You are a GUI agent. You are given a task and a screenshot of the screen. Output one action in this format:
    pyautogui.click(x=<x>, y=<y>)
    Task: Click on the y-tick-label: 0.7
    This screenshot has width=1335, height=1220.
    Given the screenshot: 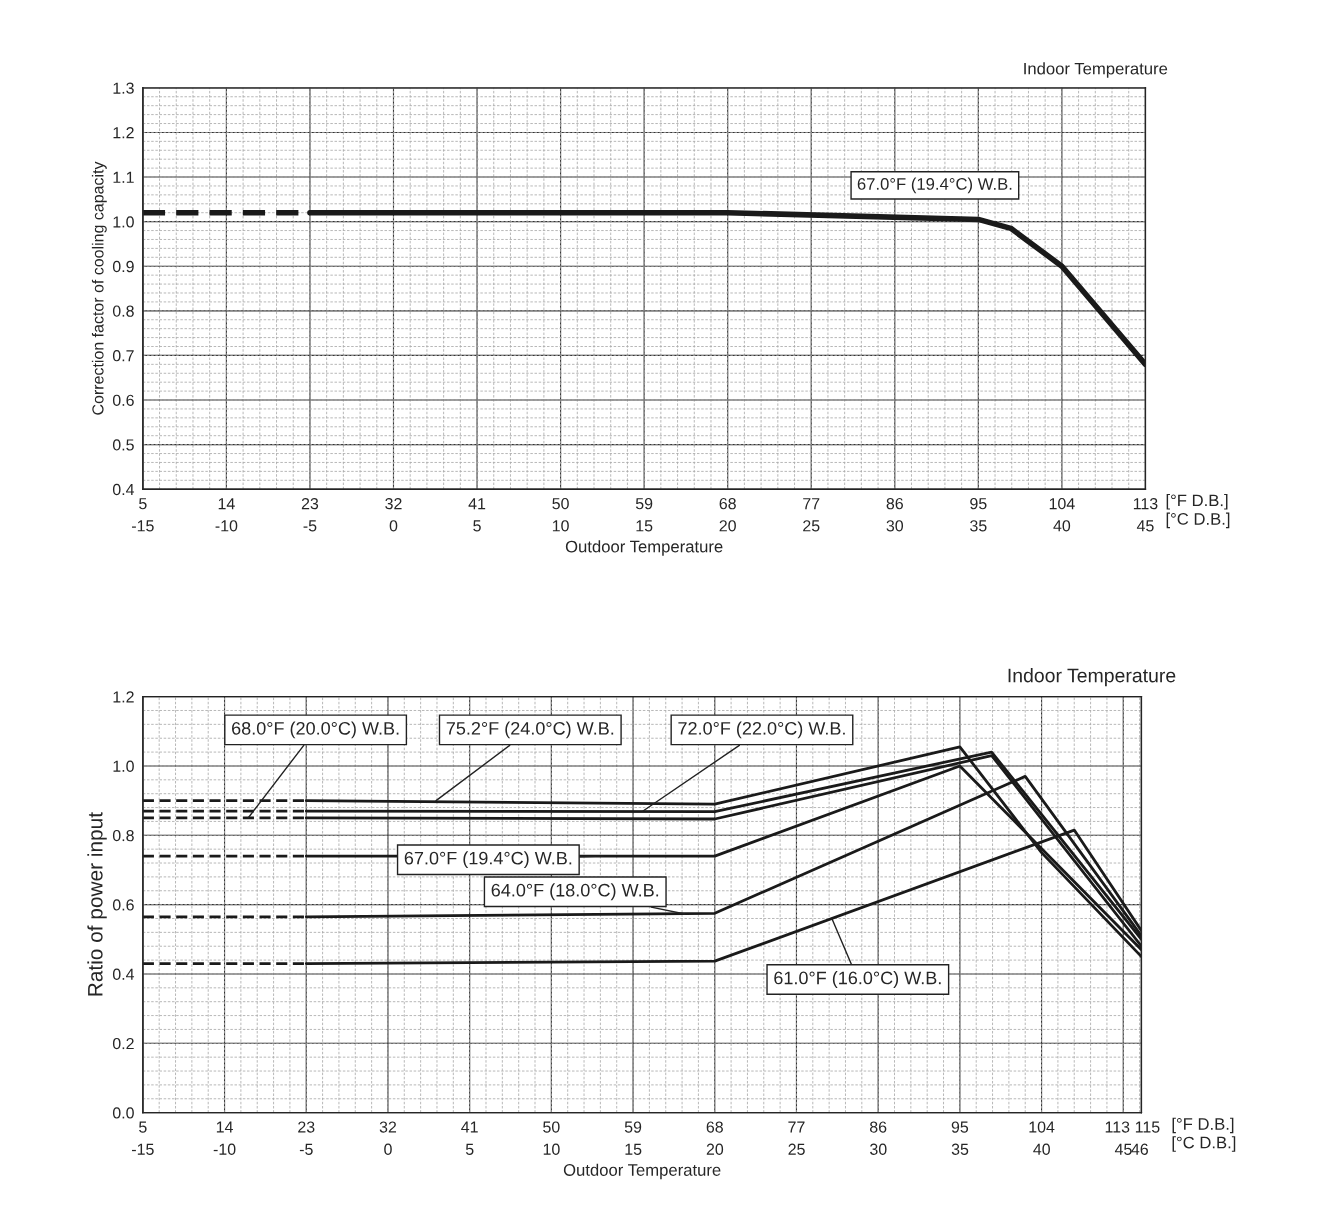 What is the action you would take?
    pyautogui.click(x=123, y=356)
    